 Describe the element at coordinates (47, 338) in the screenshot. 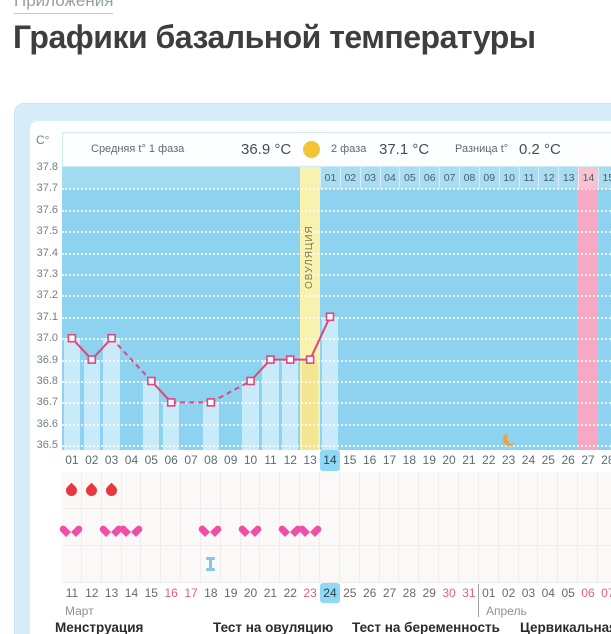

I see `y-axis-tick-label: 37.0` at that location.